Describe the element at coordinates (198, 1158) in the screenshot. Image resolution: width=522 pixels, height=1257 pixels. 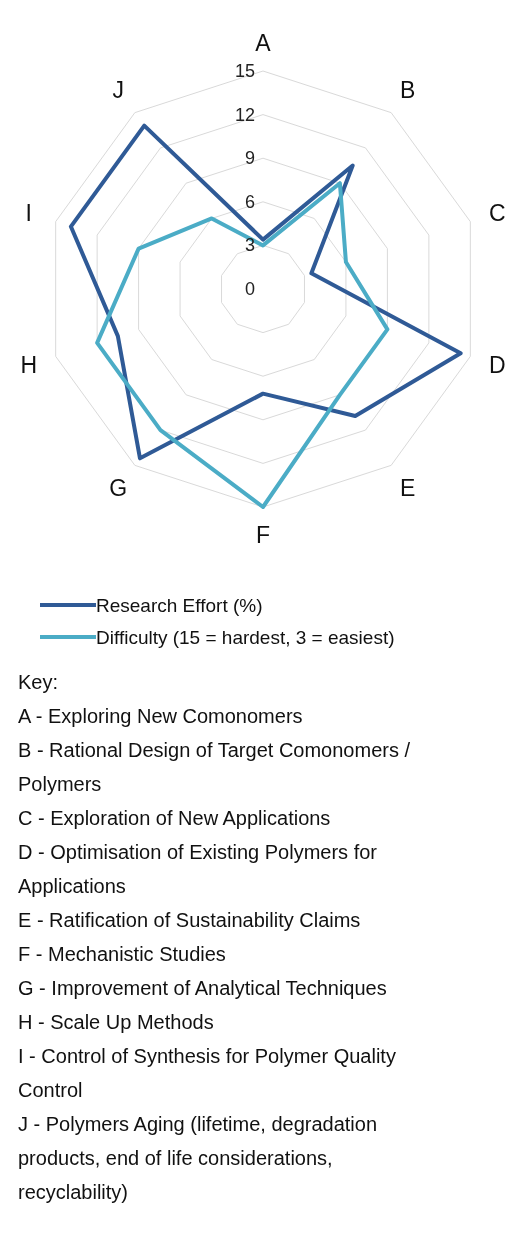
I see `text: J - Polymers Aging (lifetime, degradation products, end of life considerations, recyclability)` at that location.